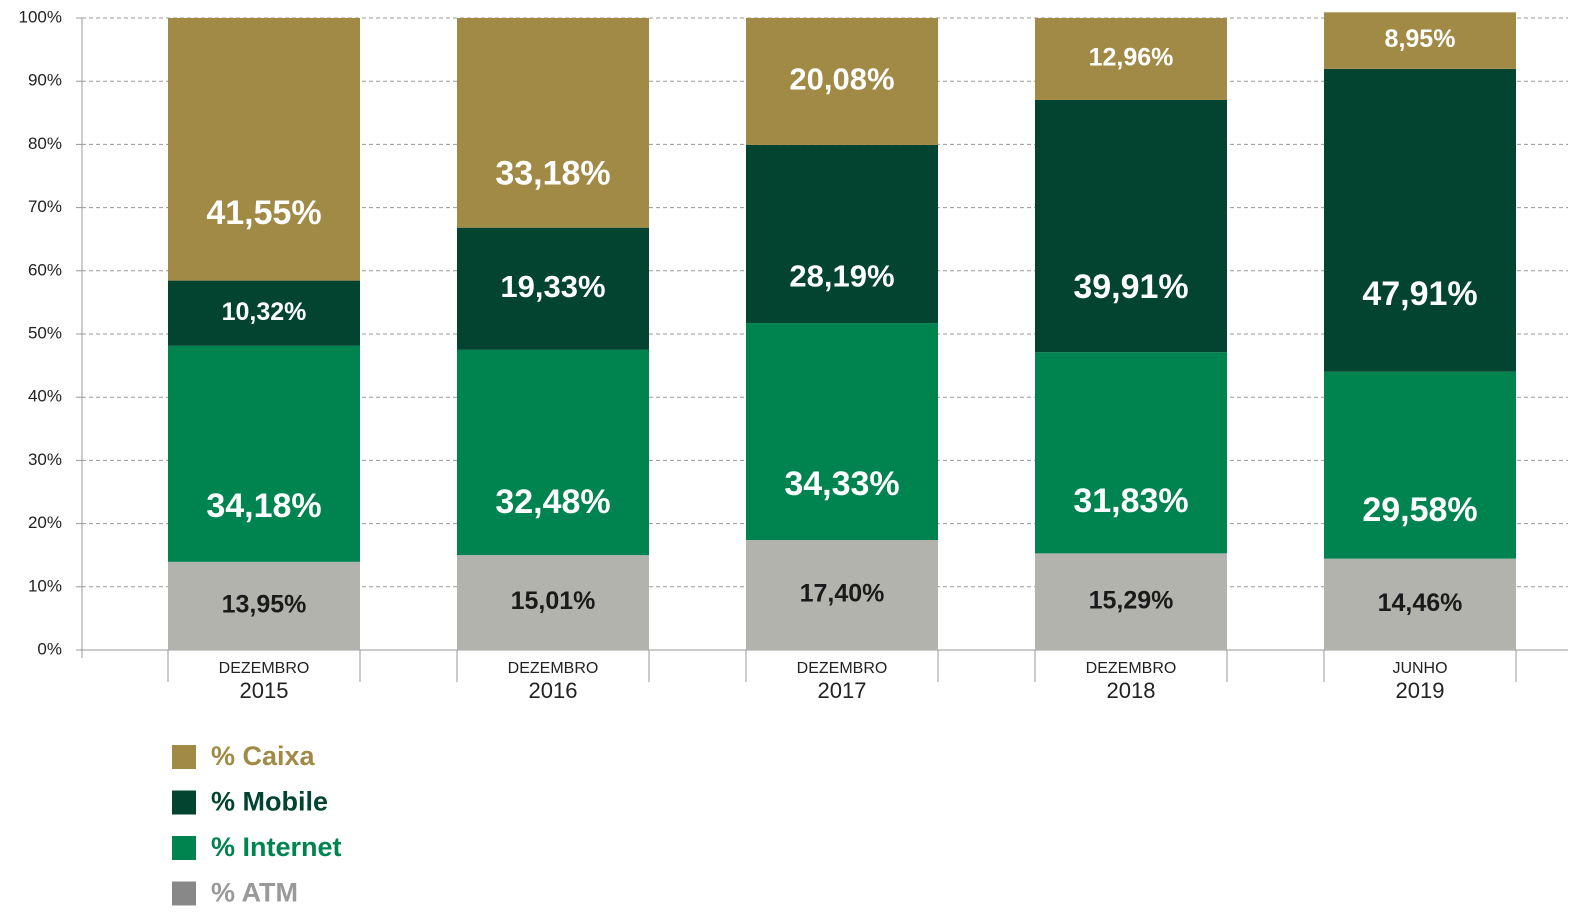 The height and width of the screenshot is (922, 1593). What do you see at coordinates (40, 16) in the screenshot?
I see `y-tick-label: 100%` at bounding box center [40, 16].